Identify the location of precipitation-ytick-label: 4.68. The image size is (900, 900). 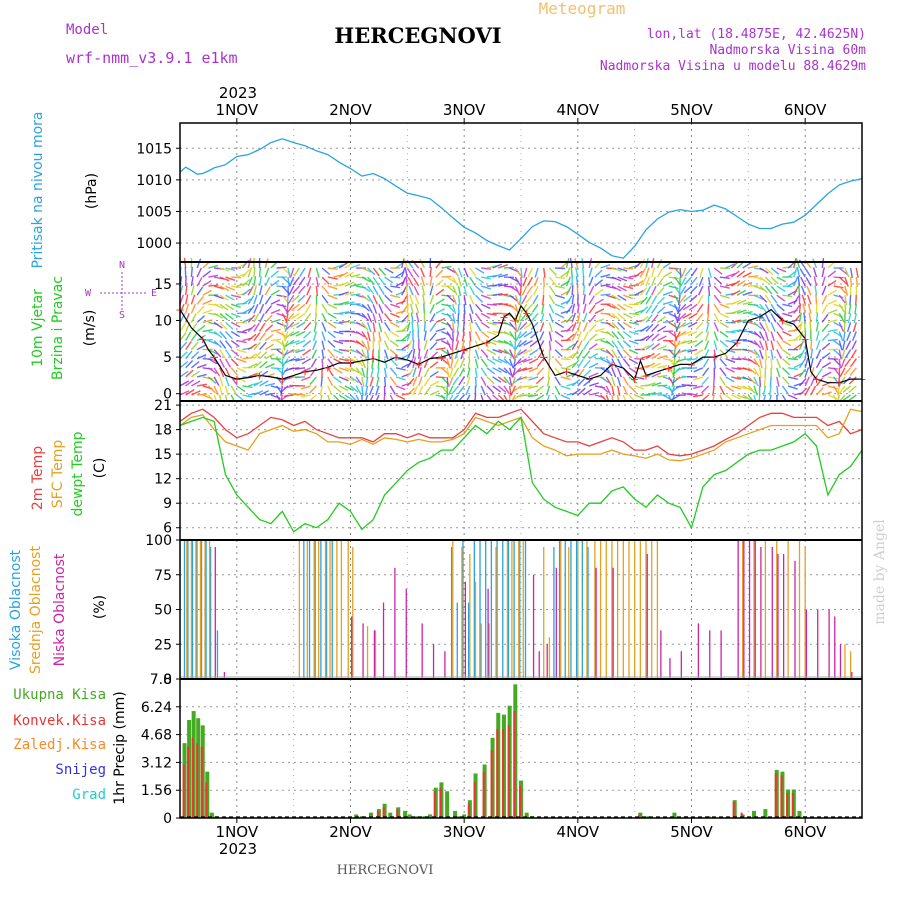
(156, 736).